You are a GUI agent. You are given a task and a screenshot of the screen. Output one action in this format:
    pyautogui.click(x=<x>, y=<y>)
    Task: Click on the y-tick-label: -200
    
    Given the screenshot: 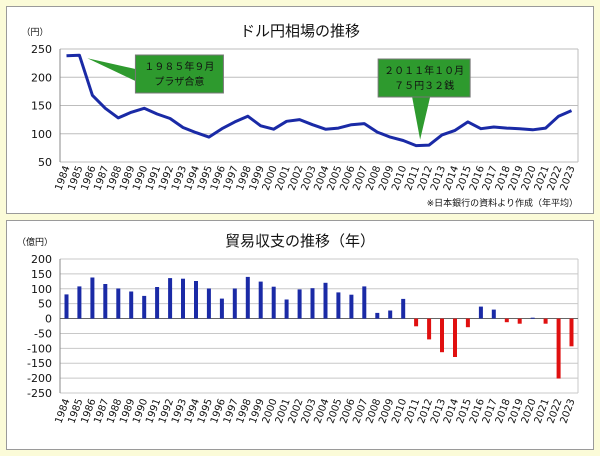 What is the action you would take?
    pyautogui.click(x=39, y=378)
    